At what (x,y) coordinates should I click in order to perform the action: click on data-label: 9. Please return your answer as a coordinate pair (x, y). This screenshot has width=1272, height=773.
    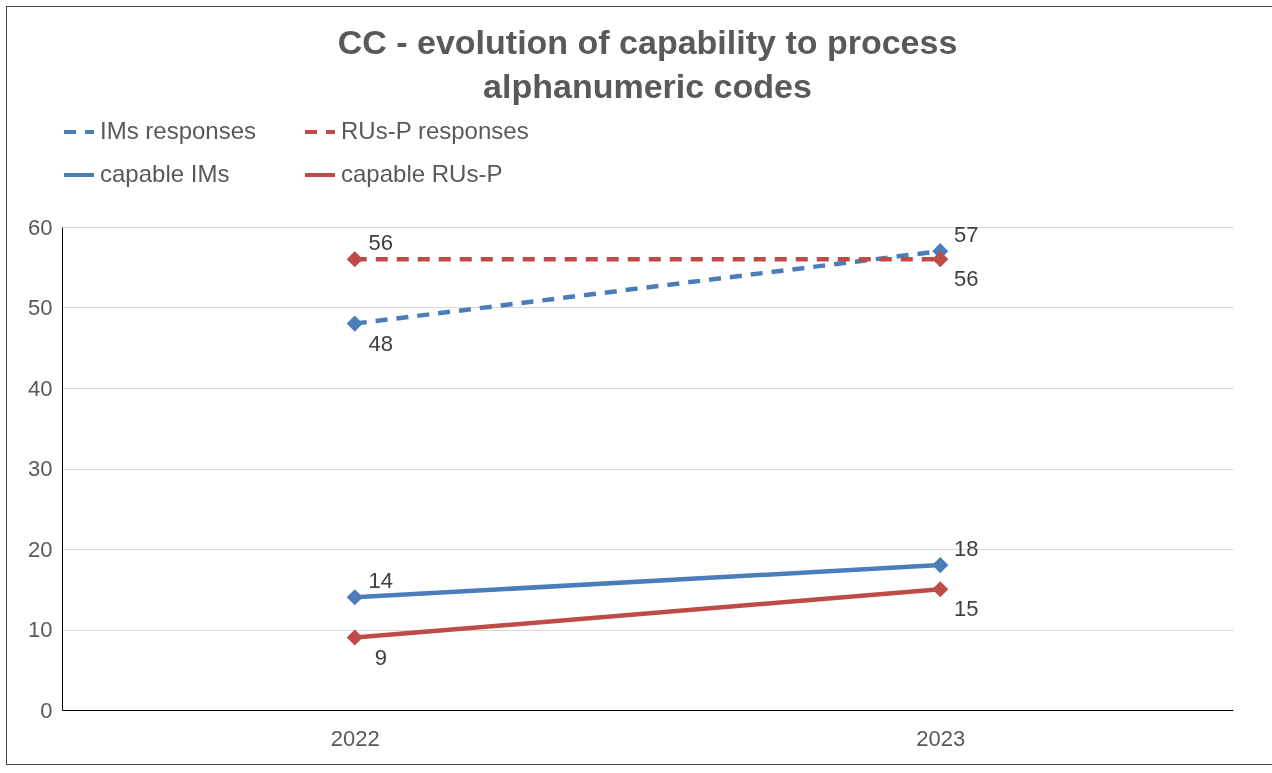
    Looking at the image, I should click on (380, 657).